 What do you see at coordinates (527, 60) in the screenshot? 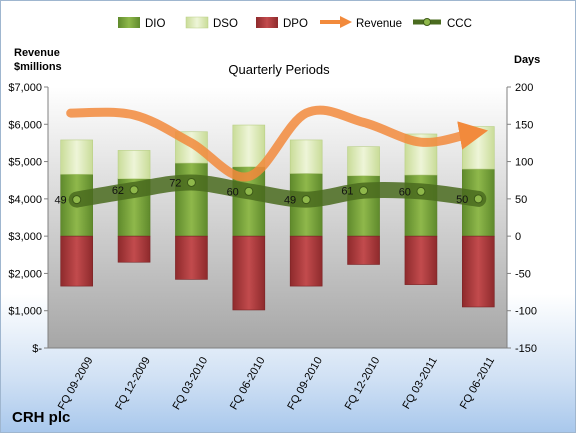
I see `right-axis-title: Days` at bounding box center [527, 60].